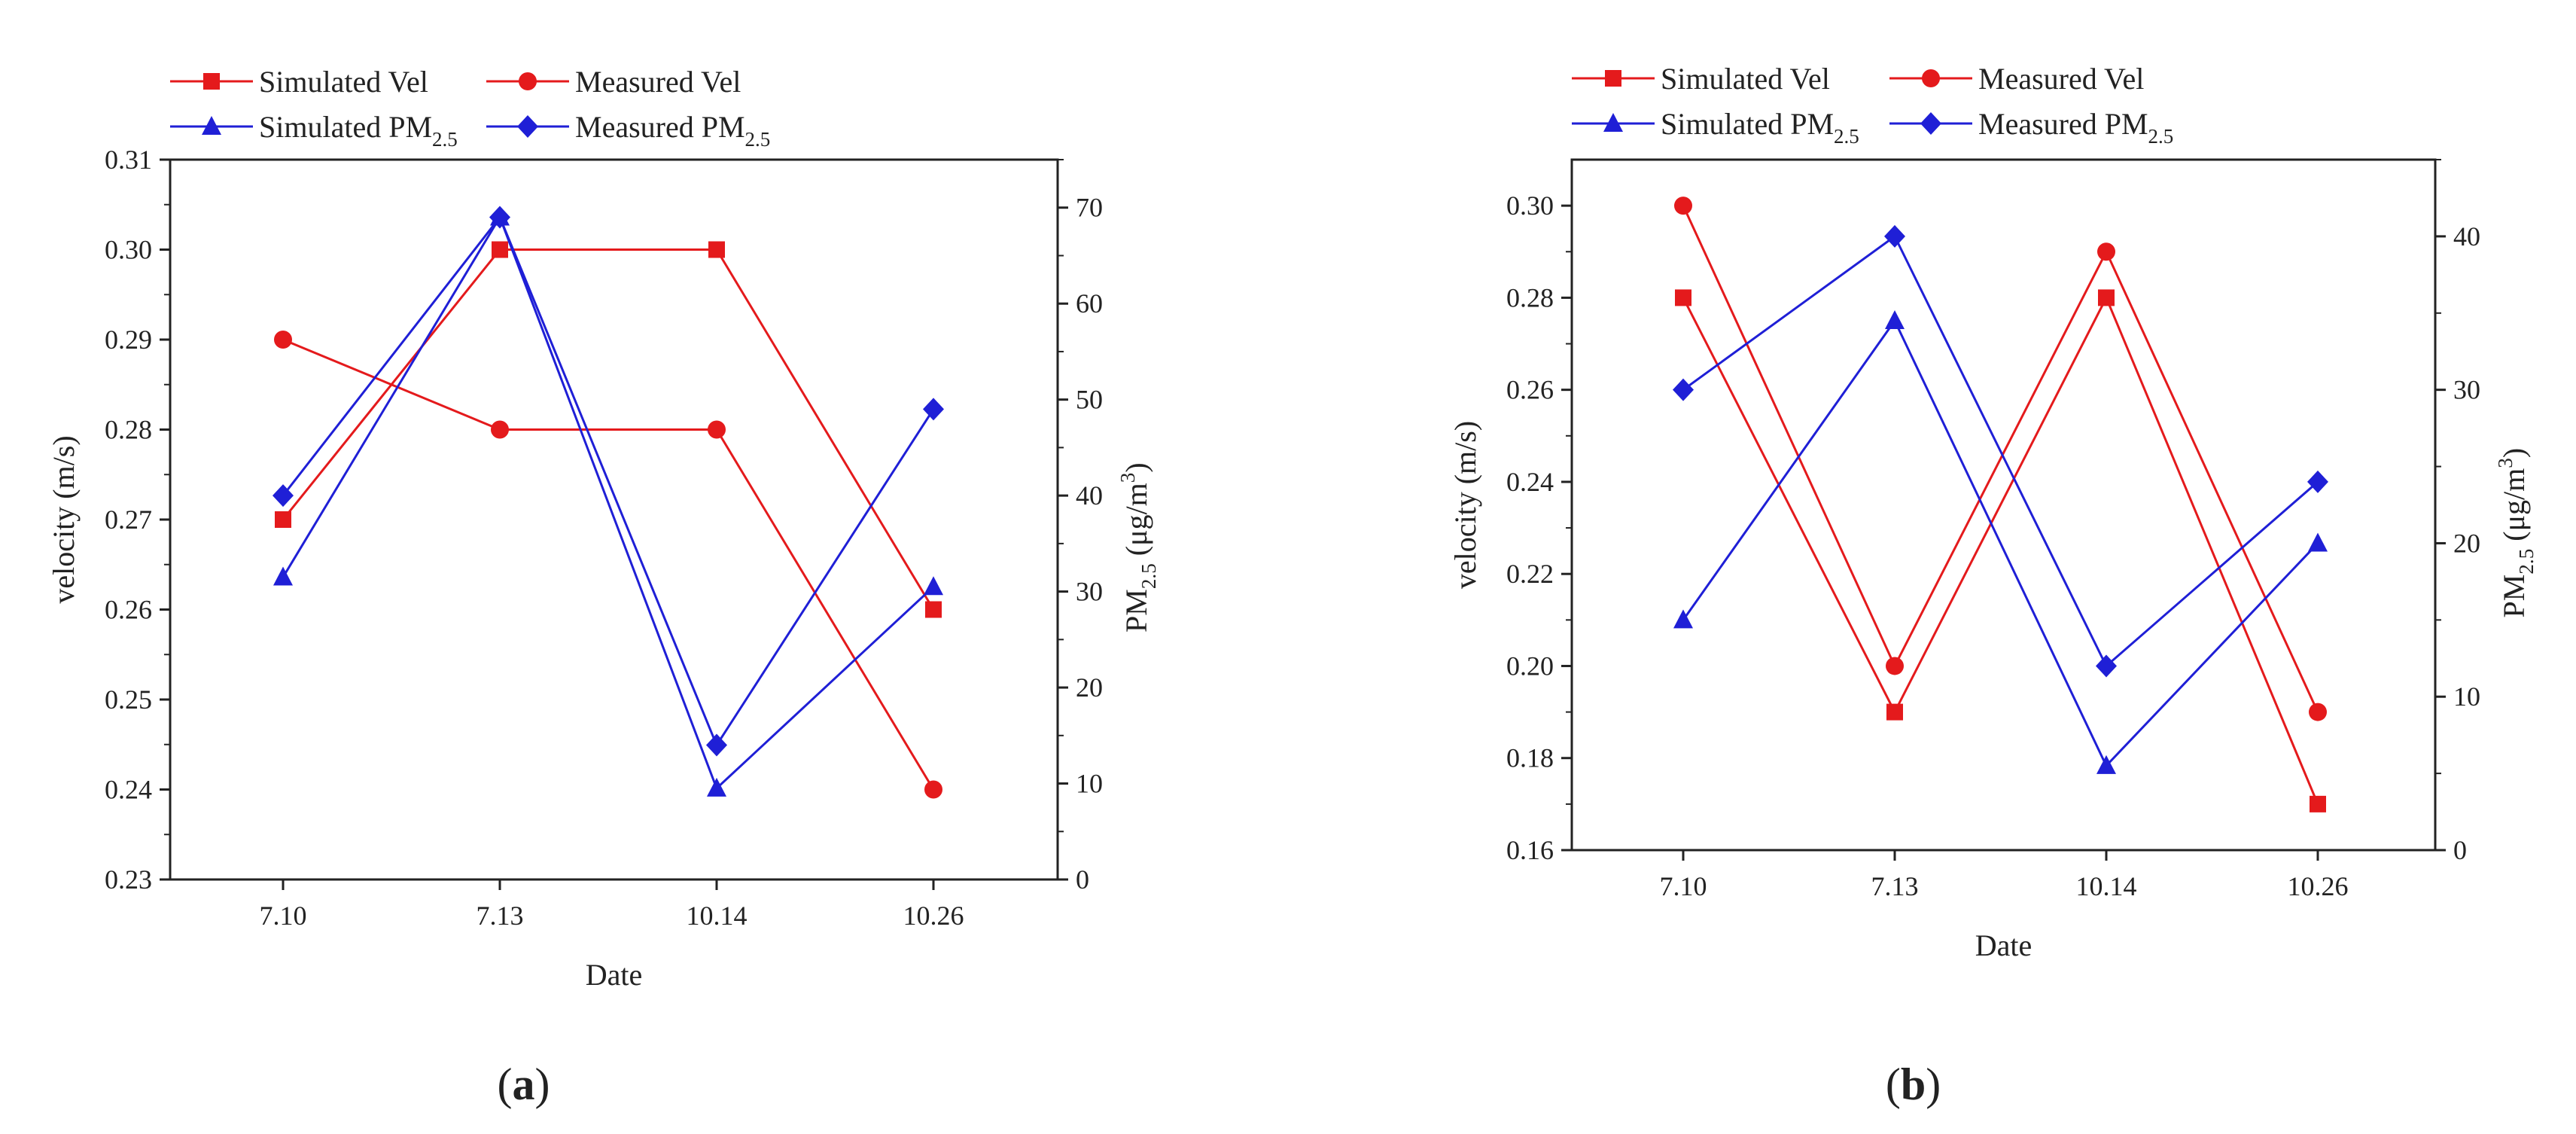 This screenshot has width=2576, height=1134. What do you see at coordinates (1465, 505) in the screenshot?
I see `left-axis-title: velocity (m/s)` at bounding box center [1465, 505].